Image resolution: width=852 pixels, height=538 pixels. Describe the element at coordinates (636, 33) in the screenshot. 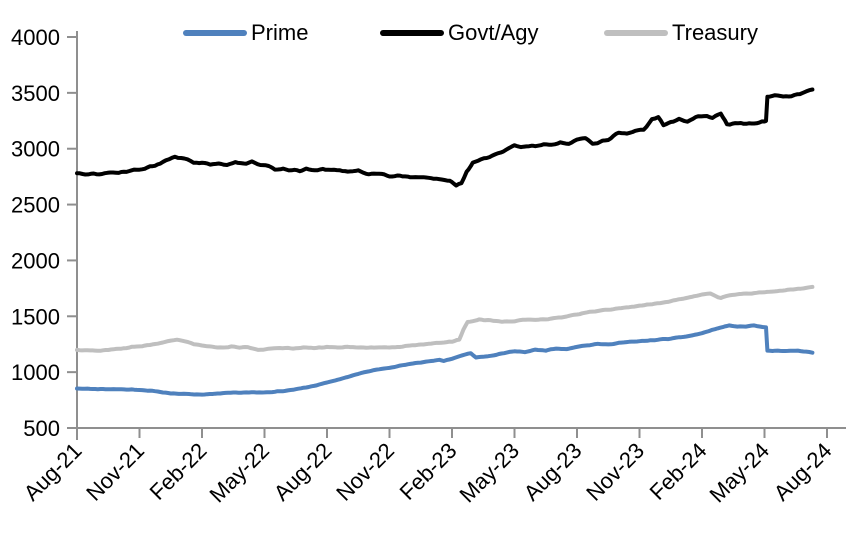

I see `treasury-line-swatch-icon` at that location.